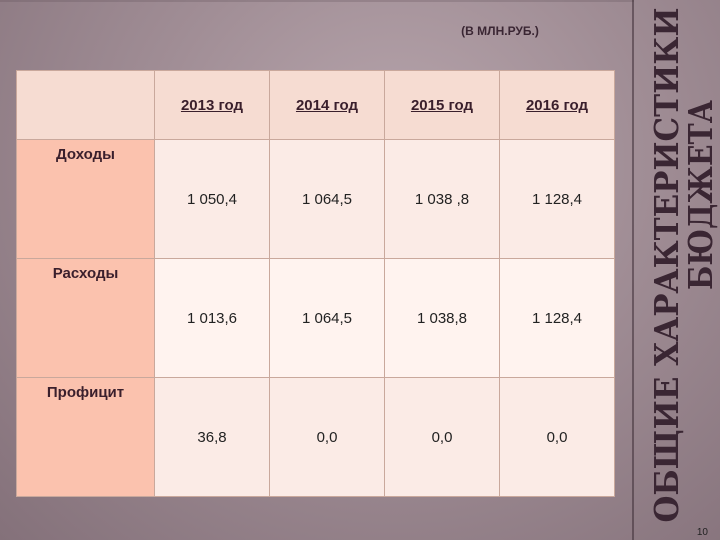 Image resolution: width=720 pixels, height=540 pixels. Describe the element at coordinates (702, 532) in the screenshot. I see `page-number: 10` at that location.